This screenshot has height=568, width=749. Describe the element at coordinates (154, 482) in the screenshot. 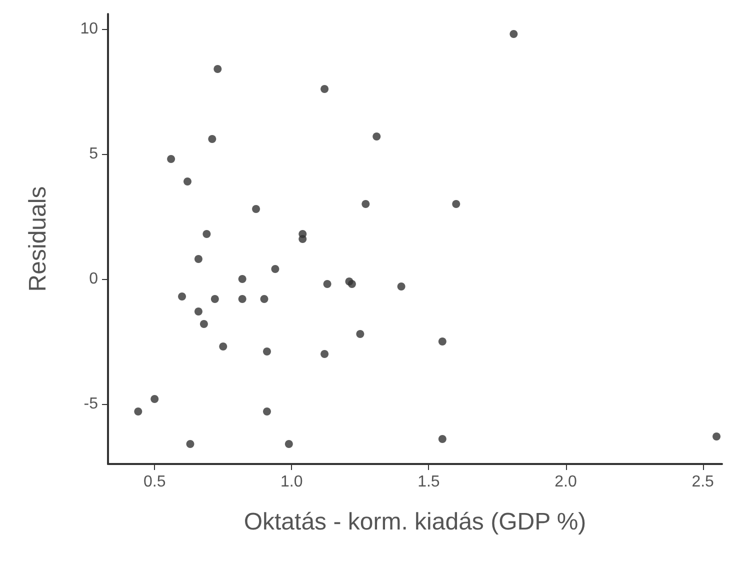

I see `x-tick-label: 0.5` at that location.